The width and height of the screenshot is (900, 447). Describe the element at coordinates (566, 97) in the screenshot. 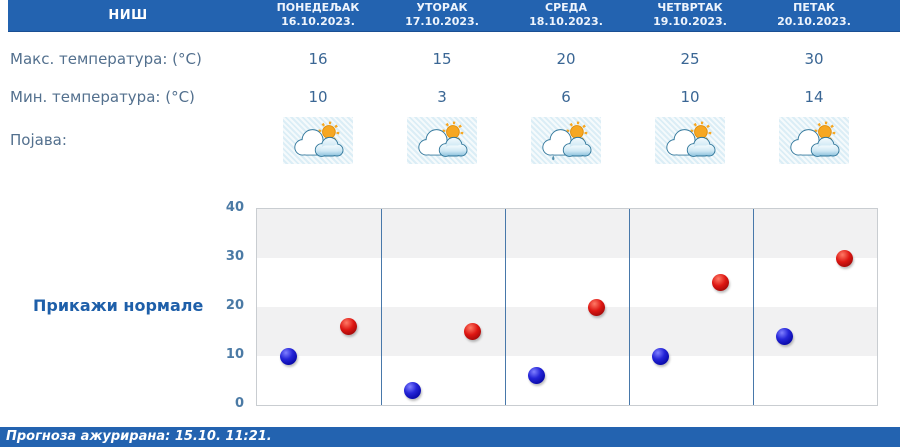

I see `min-temp-value: 6` at that location.